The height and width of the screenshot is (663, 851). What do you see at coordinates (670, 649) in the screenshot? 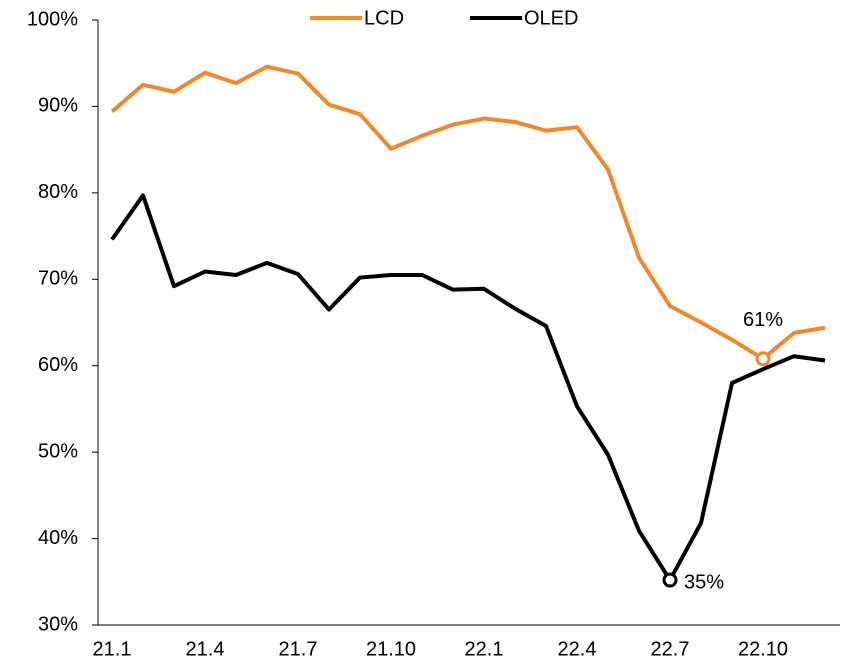
I see `x-tick-label: 22.7` at bounding box center [670, 649].